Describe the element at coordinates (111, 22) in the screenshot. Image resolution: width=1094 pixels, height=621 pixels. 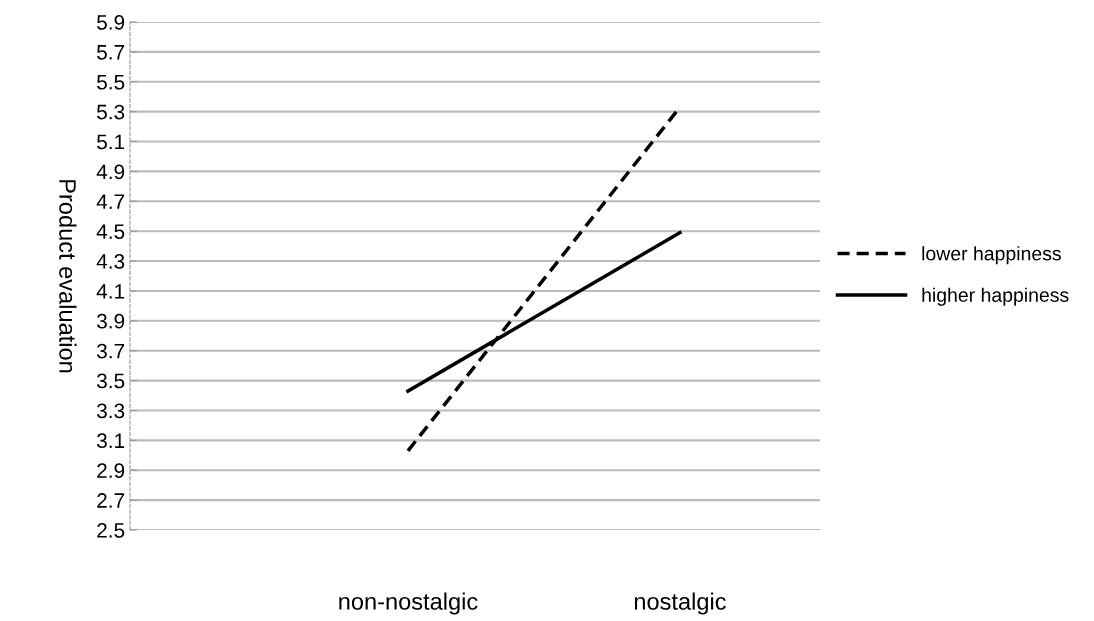
I see `y-tick-label: 5.9` at that location.